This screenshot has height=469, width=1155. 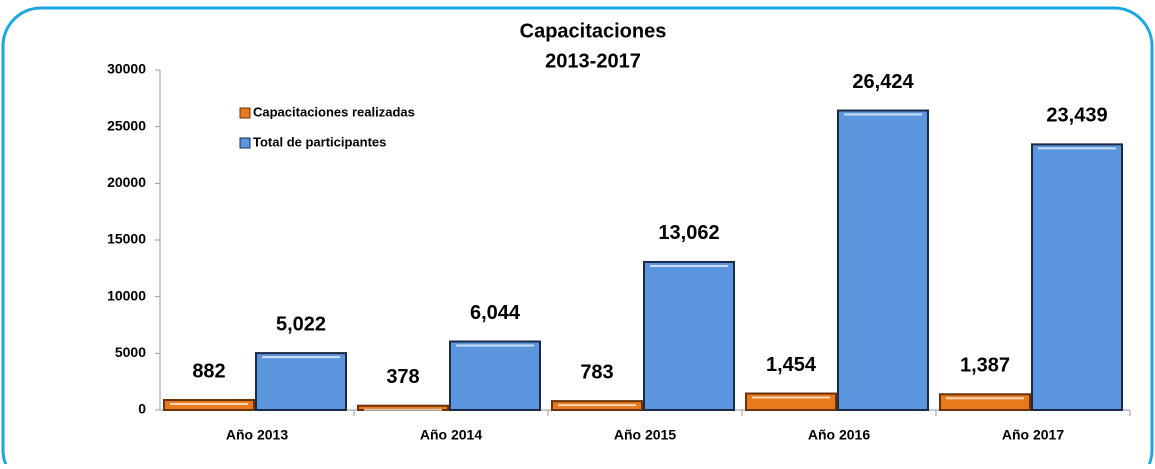 What do you see at coordinates (130, 352) in the screenshot?
I see `y-tick-label: 5000` at bounding box center [130, 352].